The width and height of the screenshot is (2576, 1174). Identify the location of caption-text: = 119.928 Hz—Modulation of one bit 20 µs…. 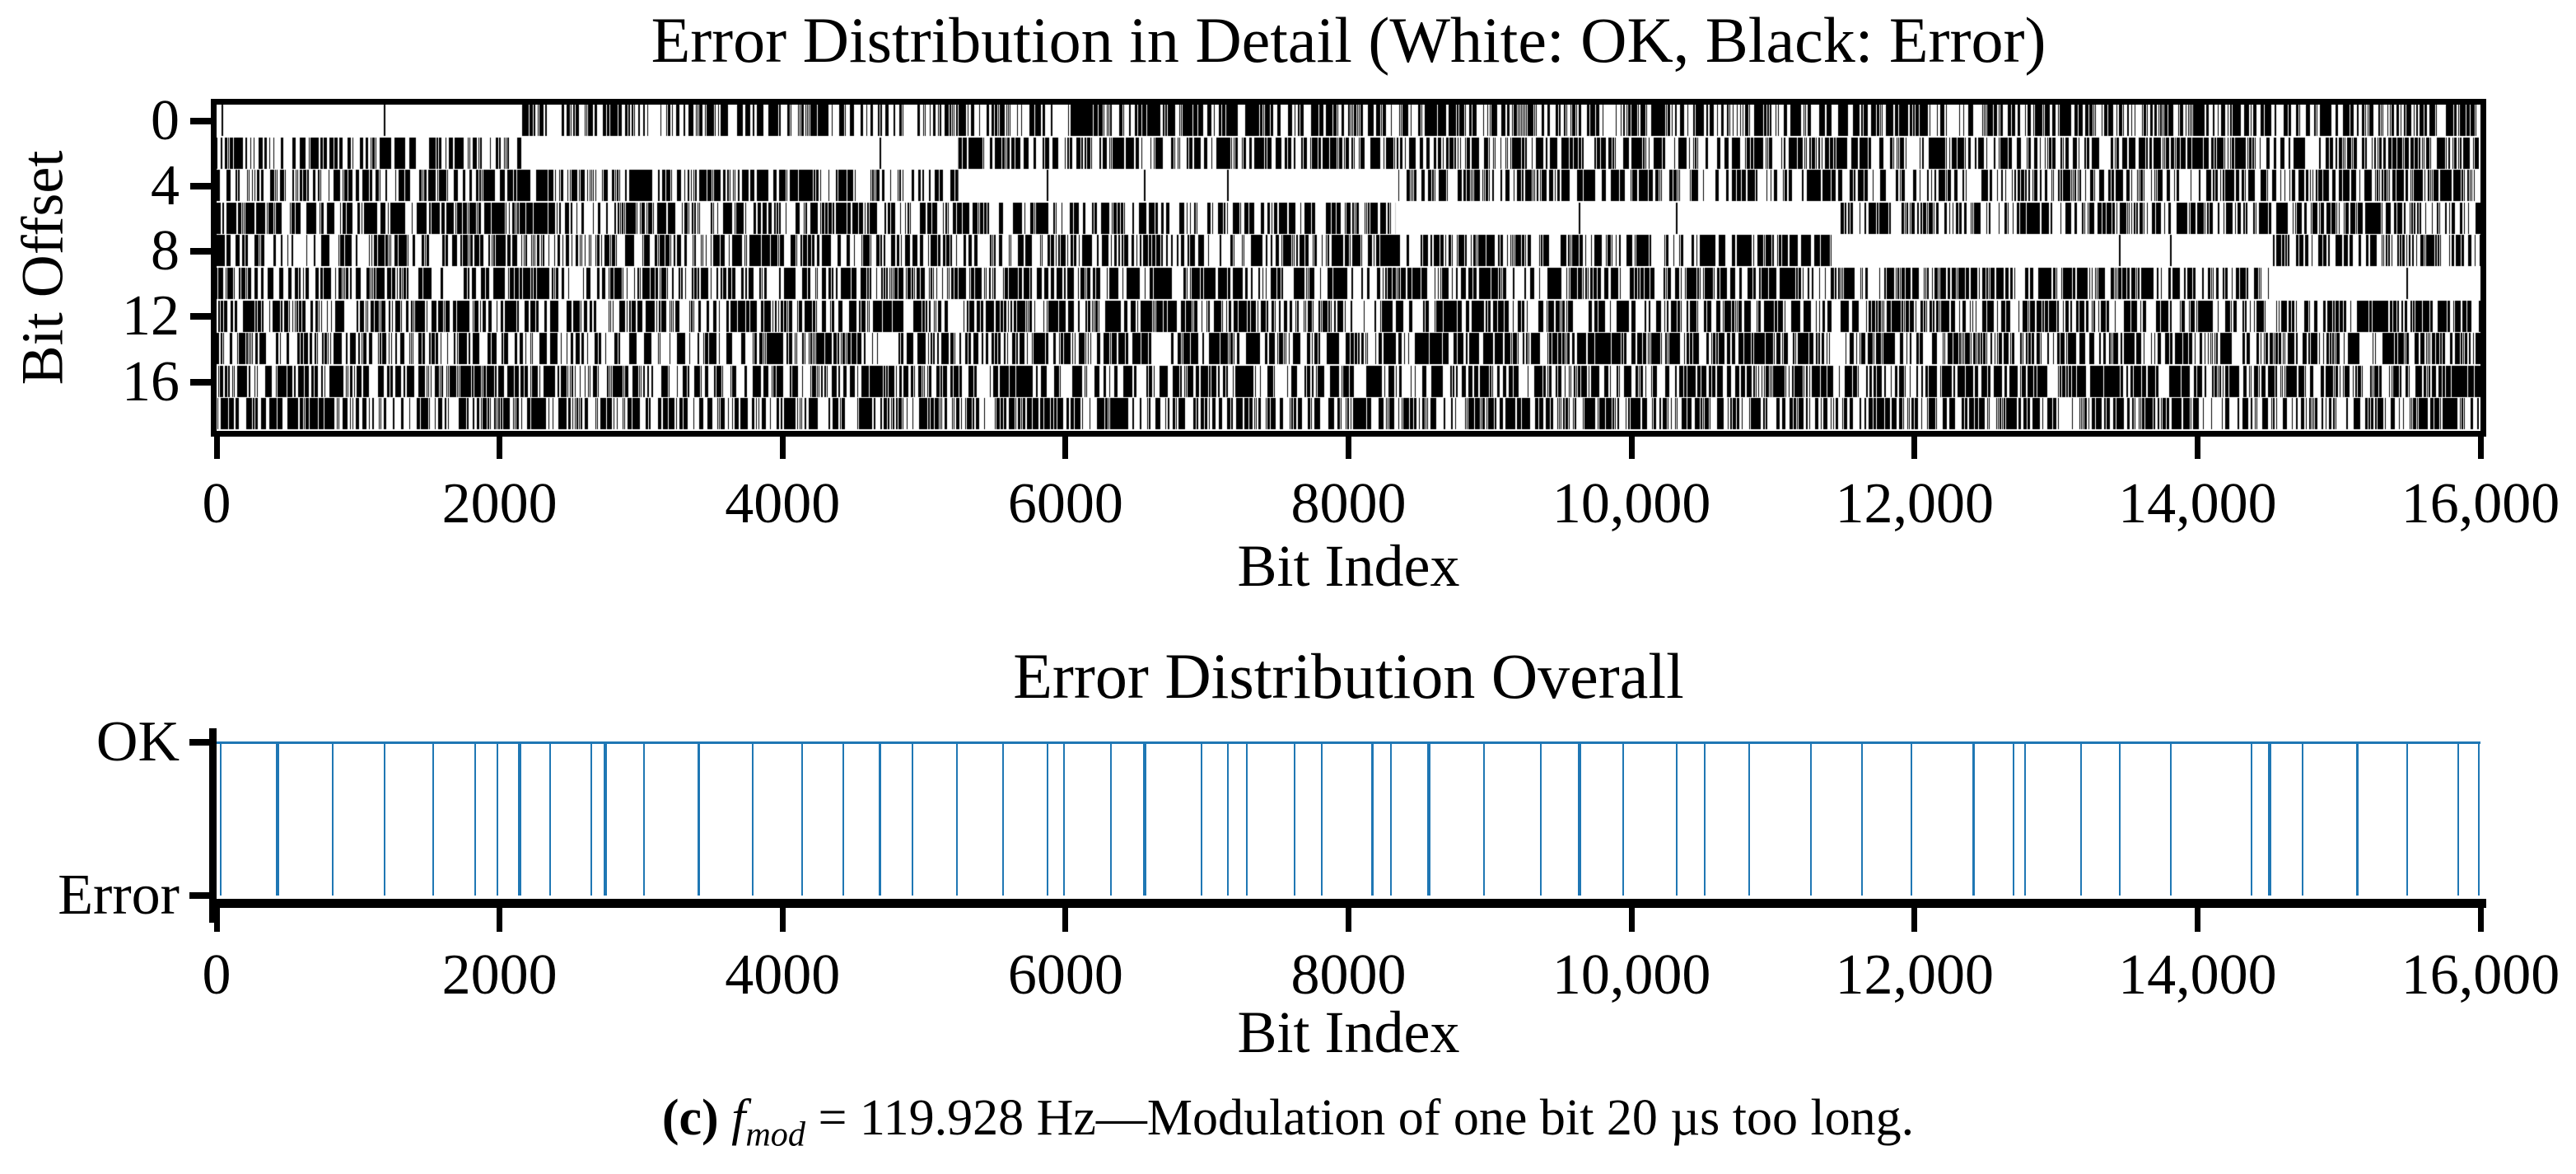
(1360, 1118).